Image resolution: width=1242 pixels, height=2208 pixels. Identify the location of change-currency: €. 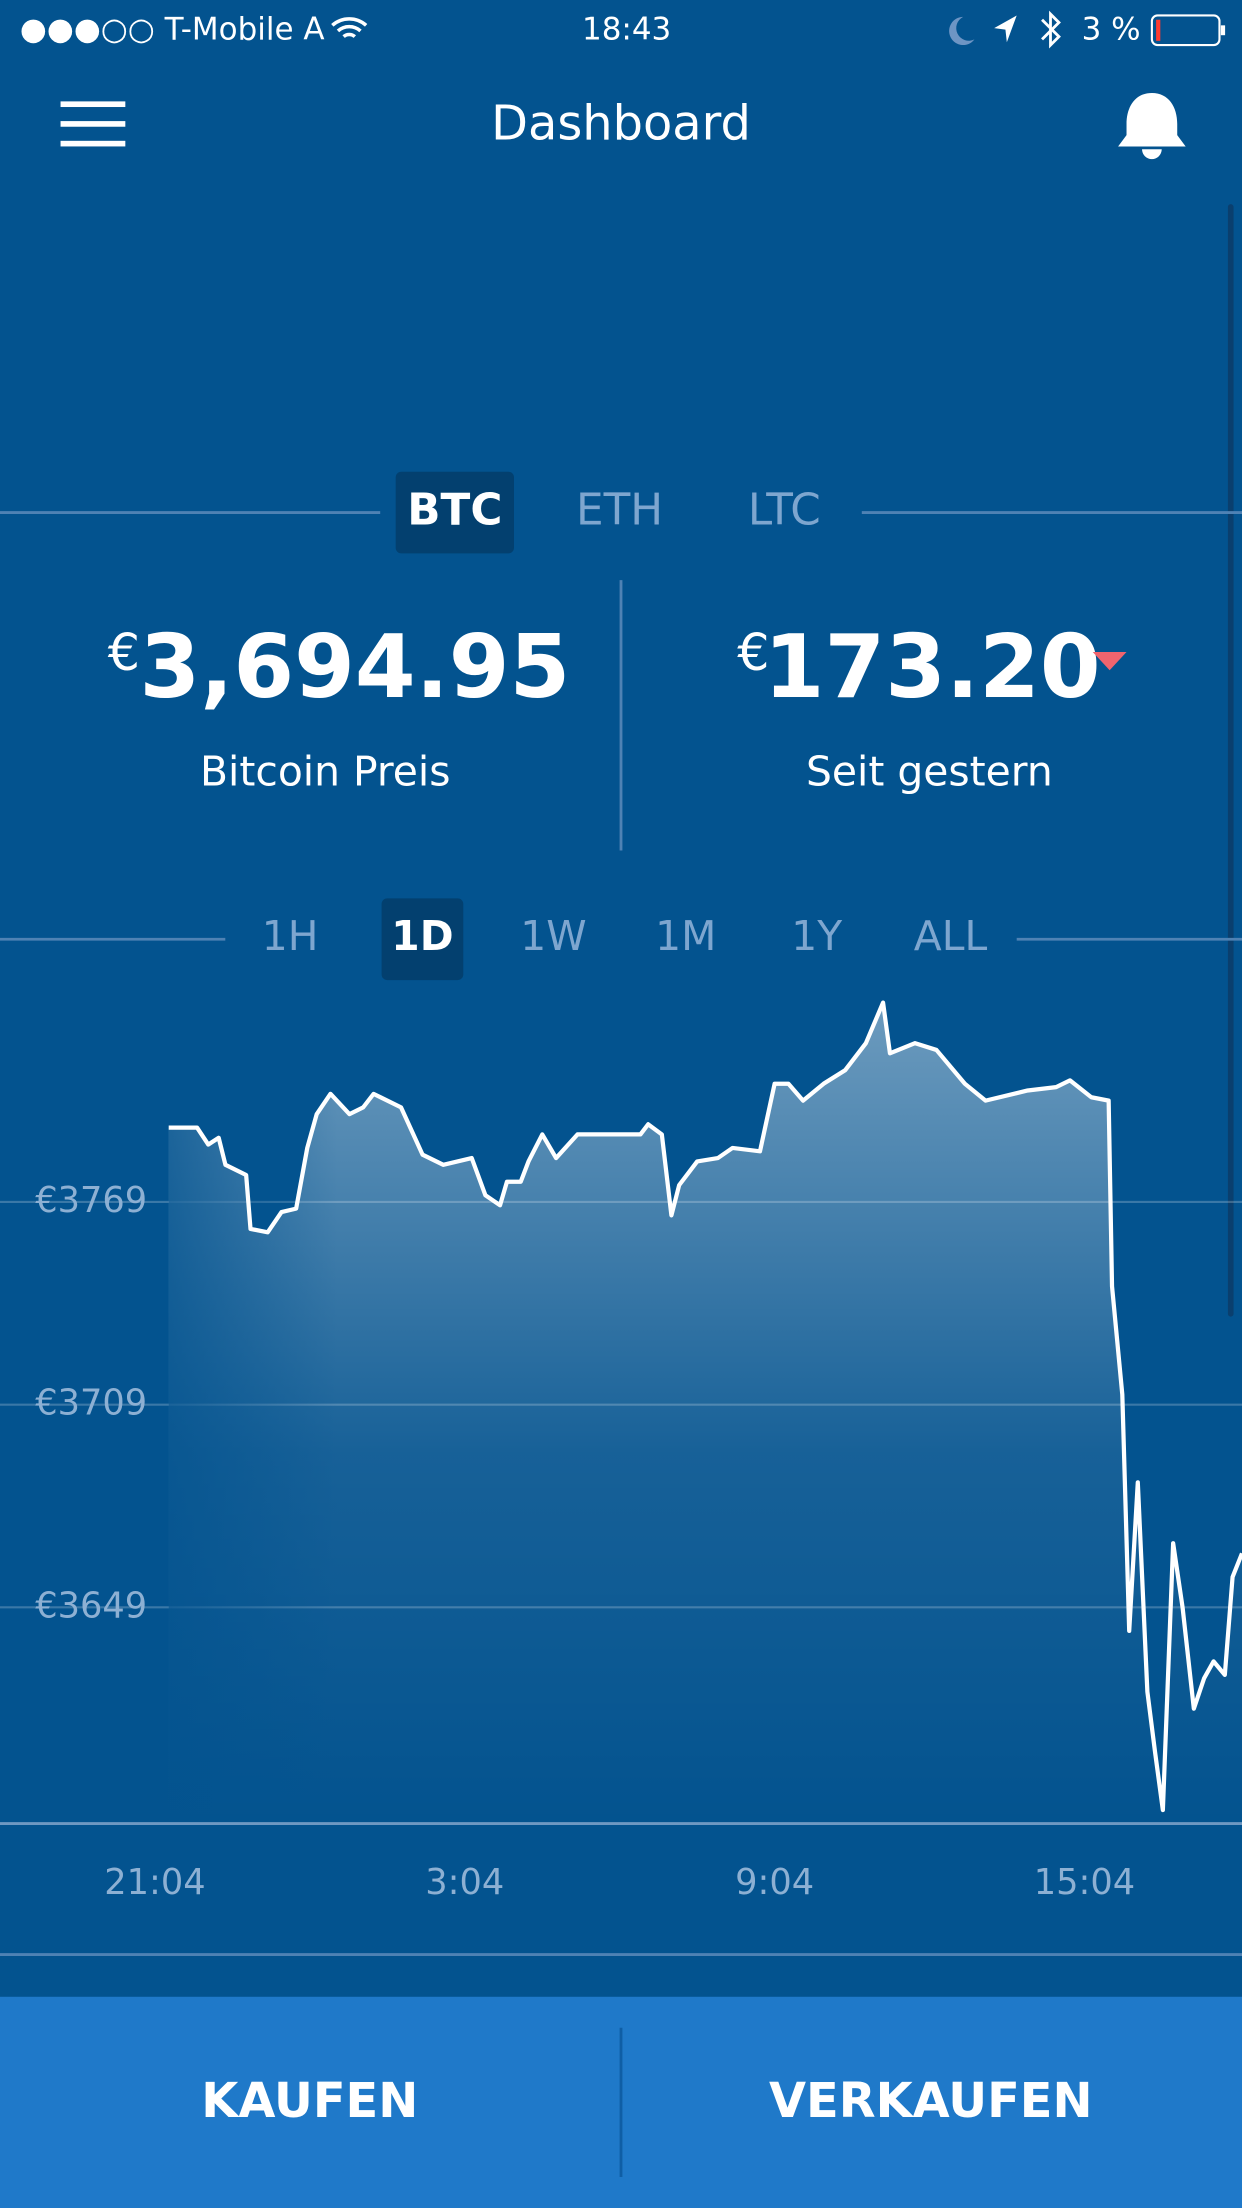
(753, 652).